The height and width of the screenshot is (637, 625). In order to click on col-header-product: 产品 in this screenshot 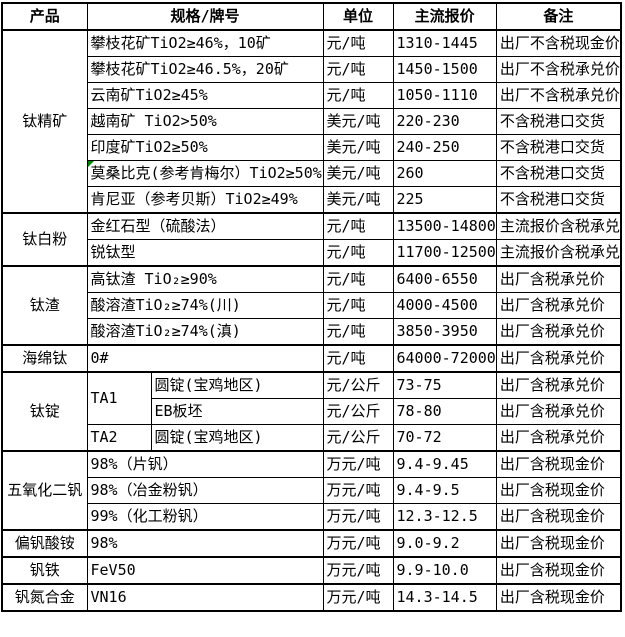, I will do `click(44, 16)`.